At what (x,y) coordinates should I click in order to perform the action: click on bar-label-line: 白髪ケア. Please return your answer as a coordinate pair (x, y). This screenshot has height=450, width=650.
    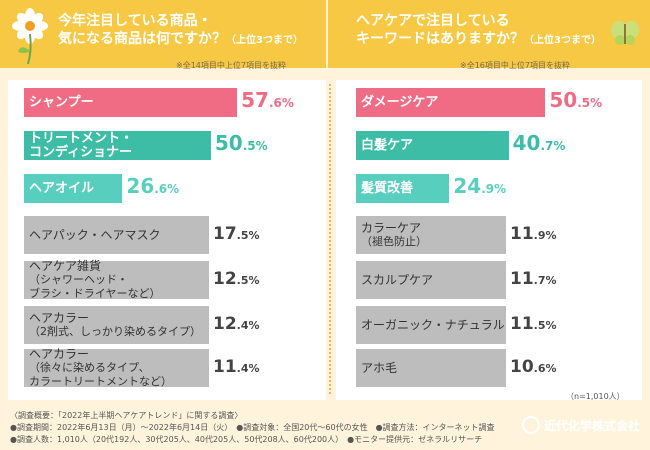
    Looking at the image, I should click on (387, 145).